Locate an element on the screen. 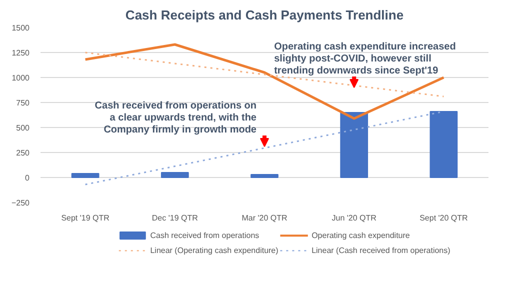 Image resolution: width=516 pixels, height=298 pixels. y-tick-label: 1500 is located at coordinates (21, 28).